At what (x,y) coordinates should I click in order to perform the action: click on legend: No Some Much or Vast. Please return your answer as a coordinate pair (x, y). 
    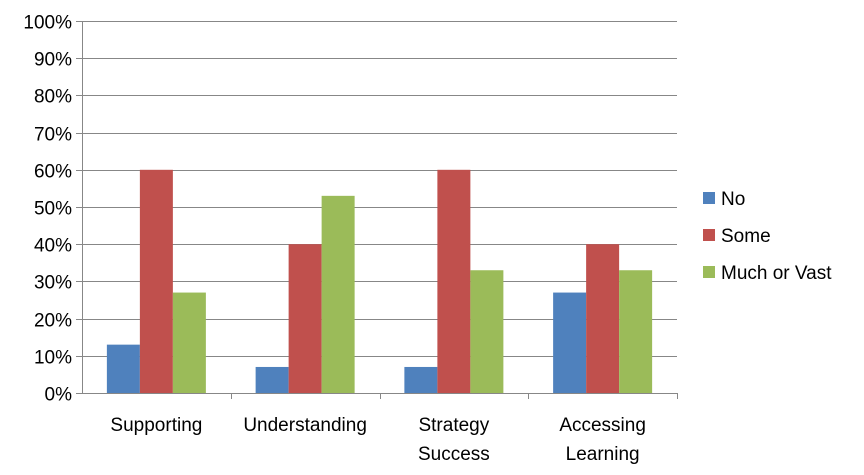
    Looking at the image, I should click on (767, 236).